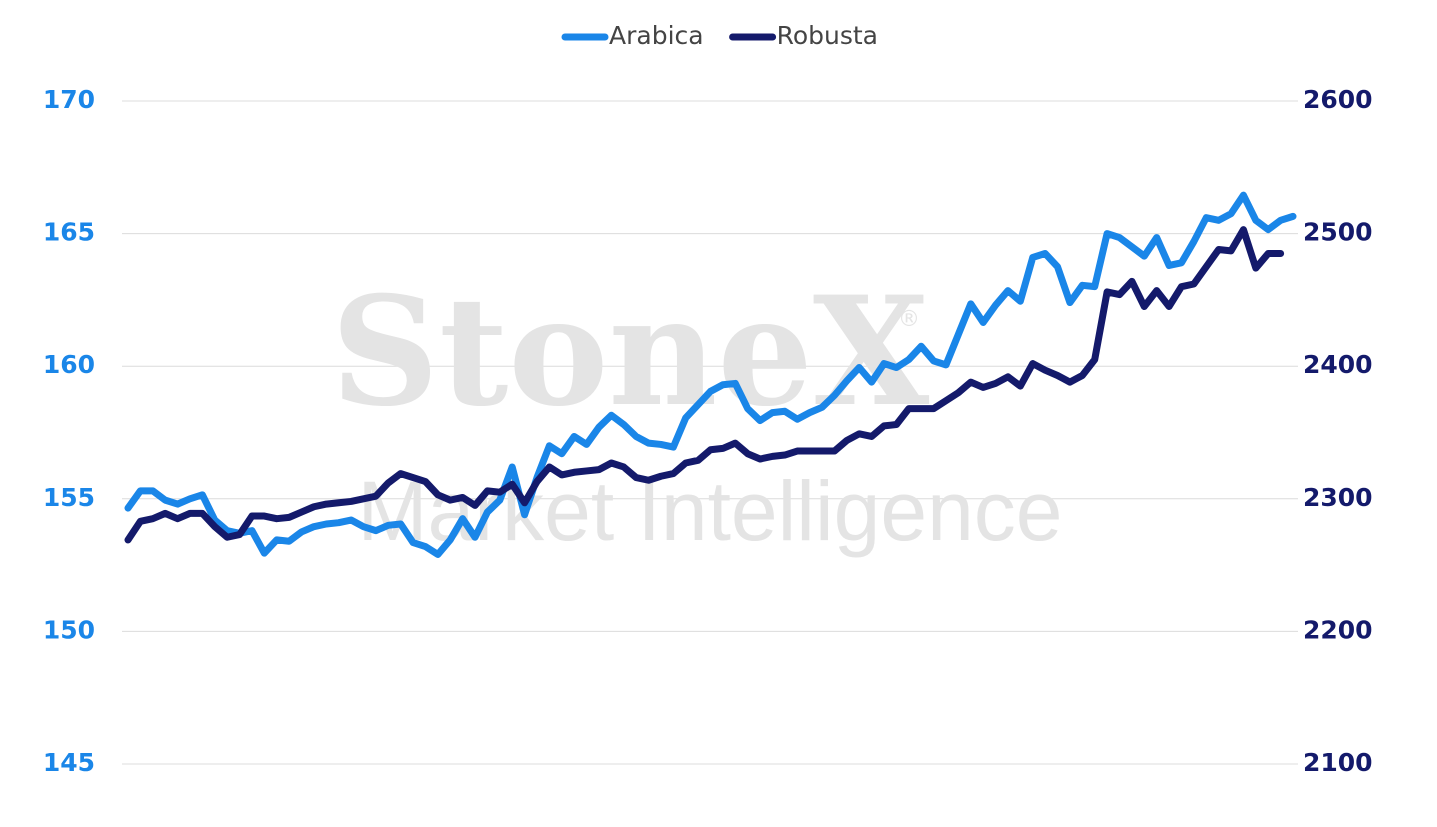 Image resolution: width=1437 pixels, height=827 pixels. Describe the element at coordinates (69, 232) in the screenshot. I see `y-tick-label: 165` at that location.